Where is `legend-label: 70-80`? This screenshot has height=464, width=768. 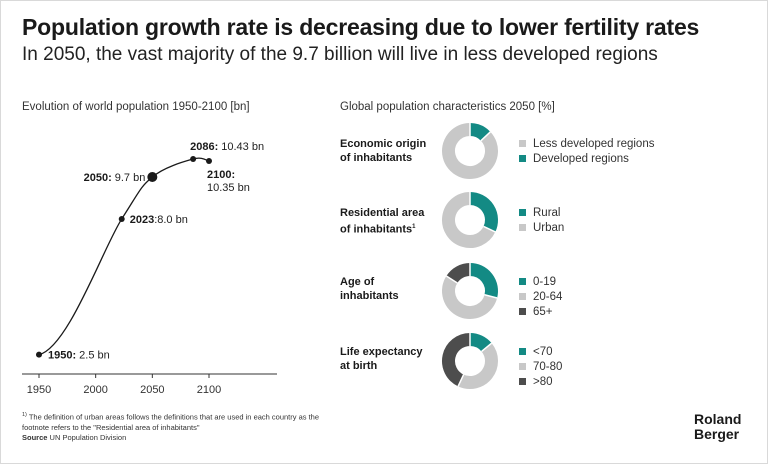 legend-label: 70-80 is located at coordinates (548, 366).